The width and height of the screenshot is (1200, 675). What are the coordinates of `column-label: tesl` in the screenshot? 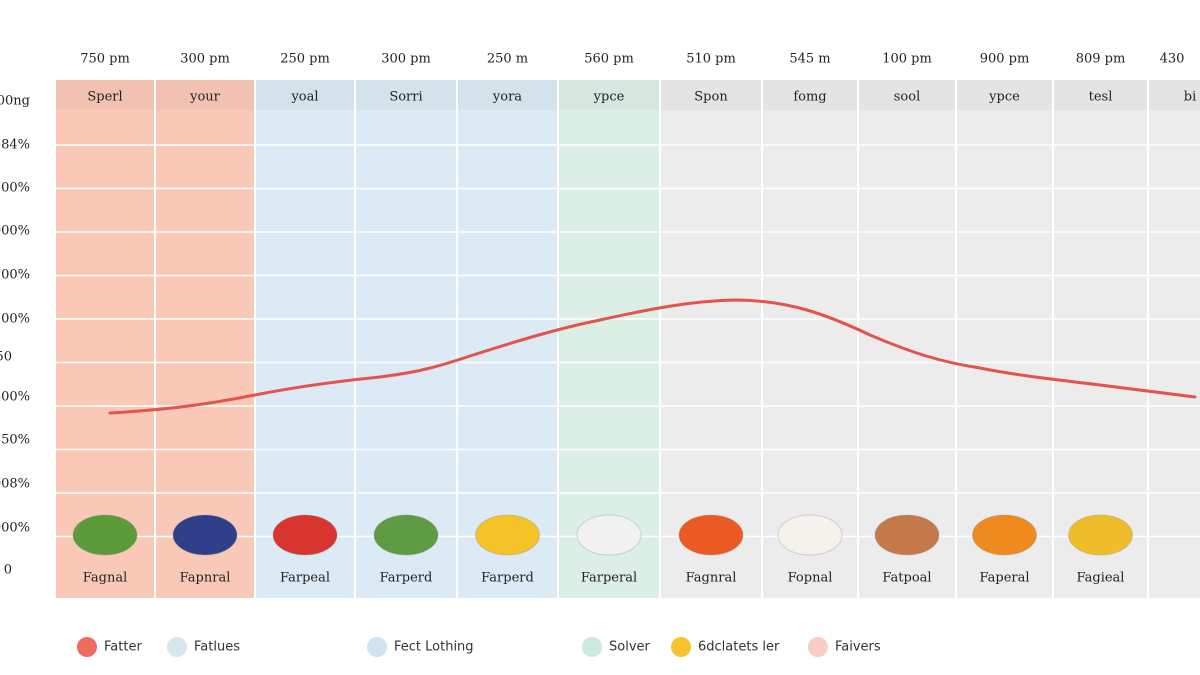 It's located at (1101, 97).